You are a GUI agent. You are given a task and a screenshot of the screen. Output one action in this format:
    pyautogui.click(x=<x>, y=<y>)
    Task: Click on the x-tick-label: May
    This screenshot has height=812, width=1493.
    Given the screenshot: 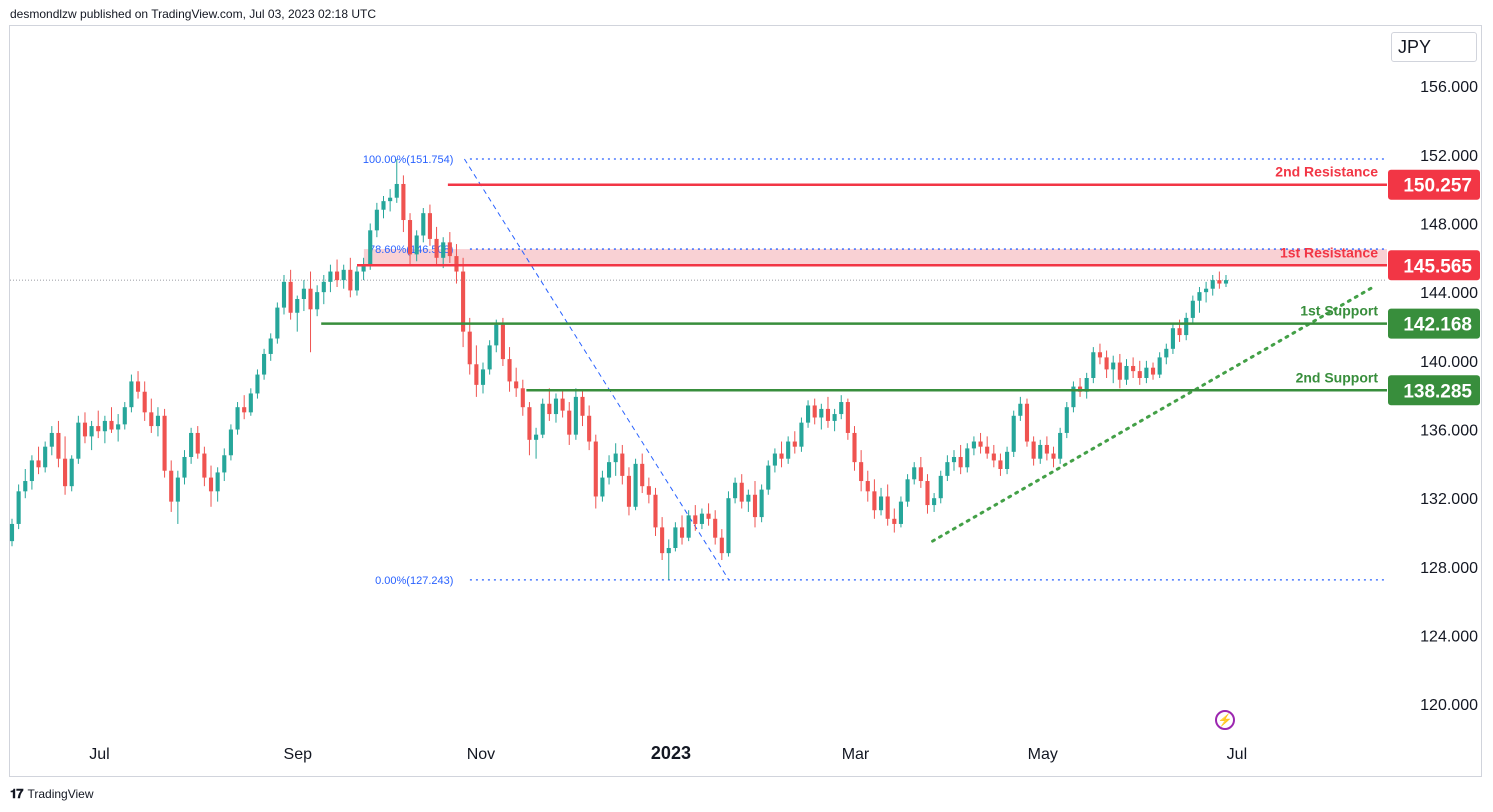 What is the action you would take?
    pyautogui.click(x=1043, y=754)
    